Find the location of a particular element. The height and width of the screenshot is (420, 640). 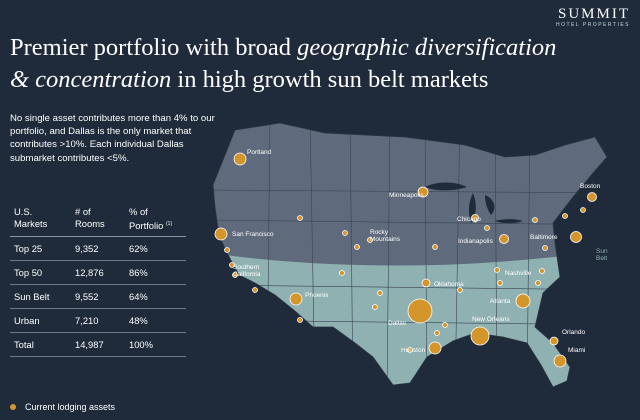

city-label-dallas: Dallas is located at coordinates (397, 323).